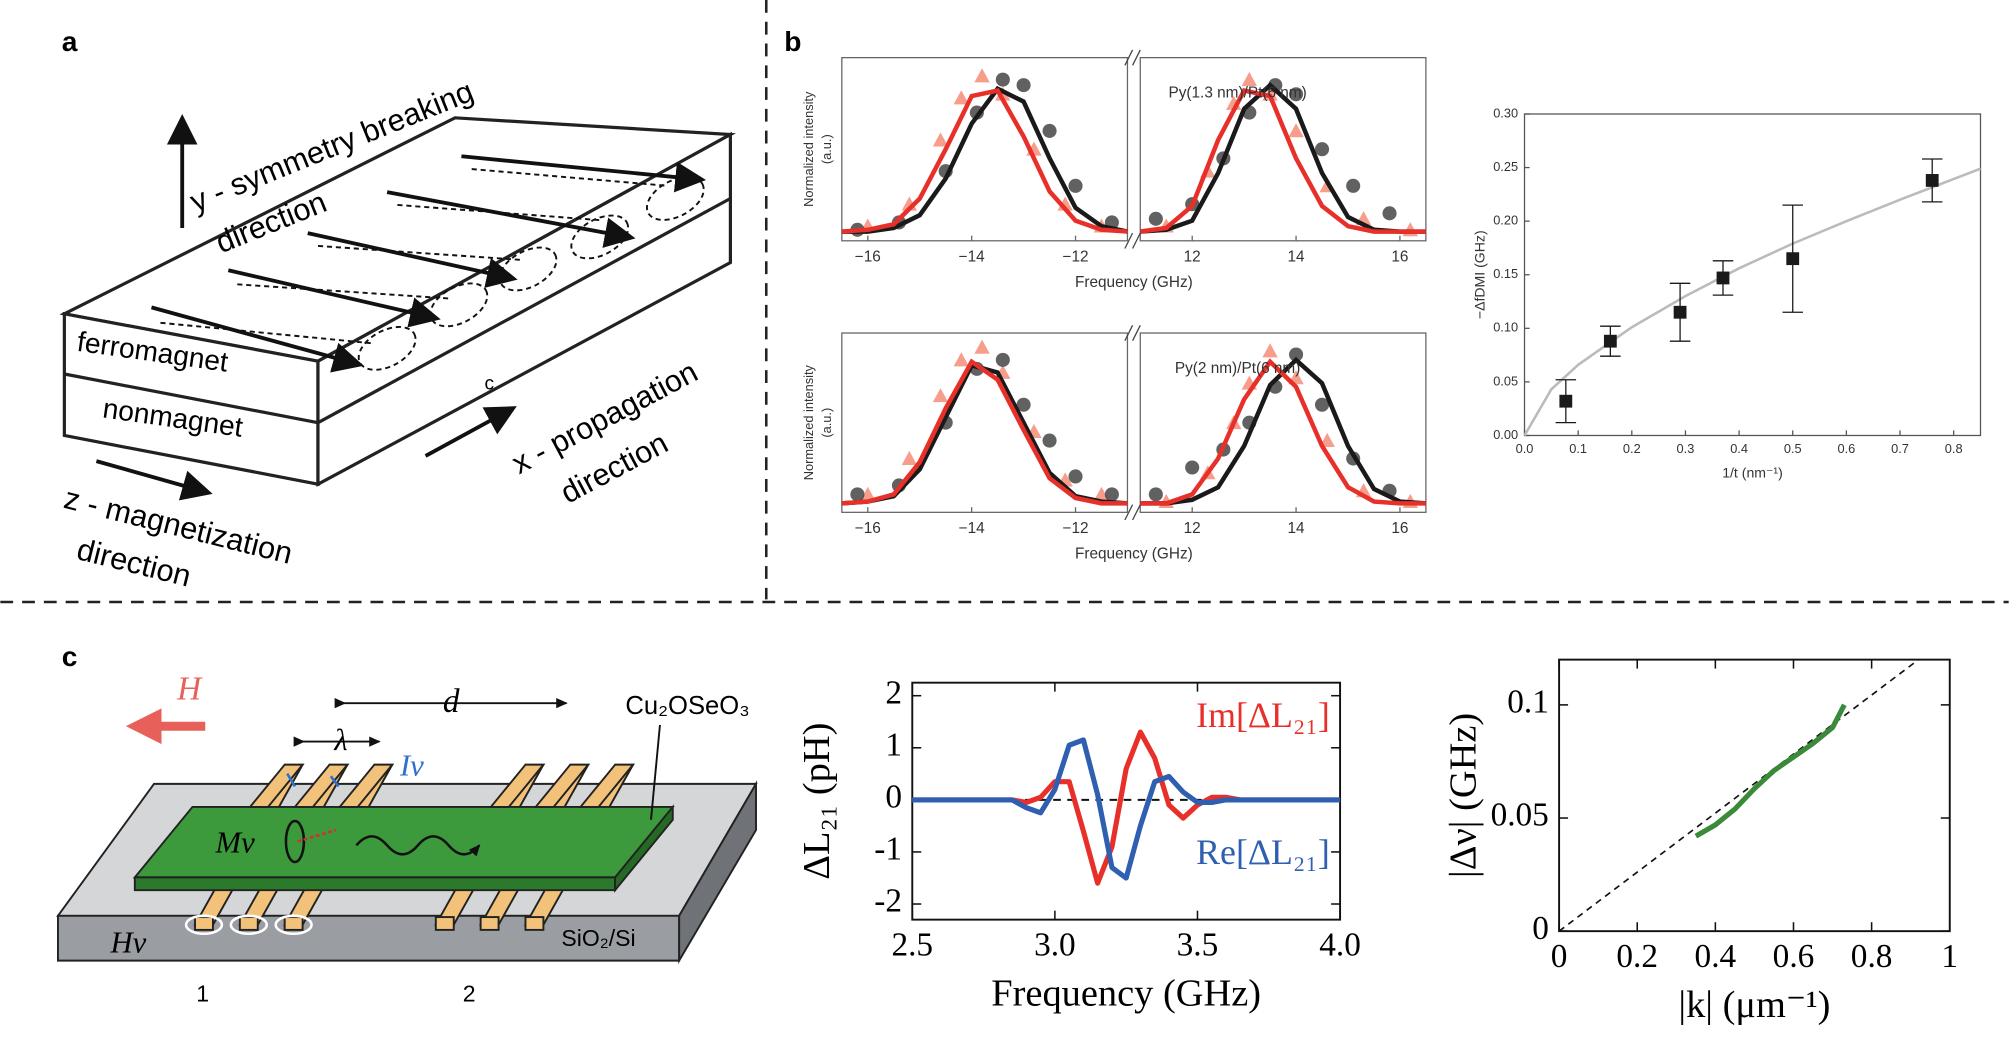  I want to click on y-axis-label: Normalized intensity, so click(808, 422).